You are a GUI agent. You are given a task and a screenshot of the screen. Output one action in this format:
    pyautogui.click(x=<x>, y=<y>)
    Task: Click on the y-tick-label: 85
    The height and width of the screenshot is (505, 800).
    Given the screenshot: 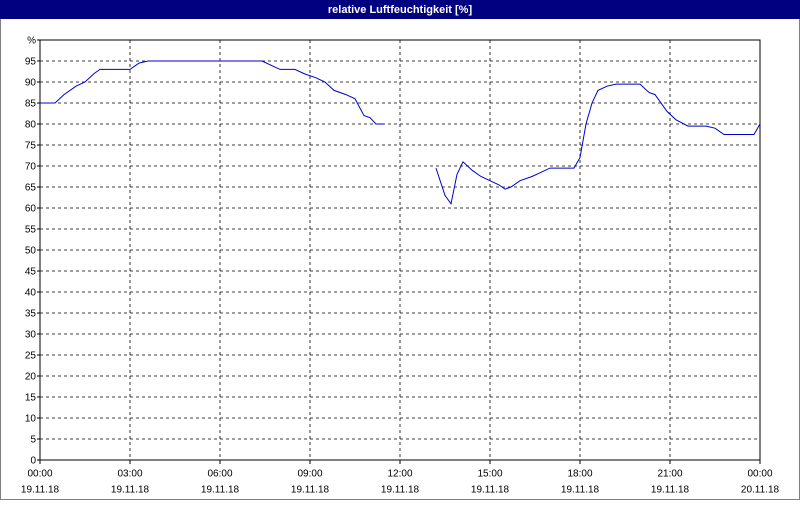 What is the action you would take?
    pyautogui.click(x=31, y=104)
    